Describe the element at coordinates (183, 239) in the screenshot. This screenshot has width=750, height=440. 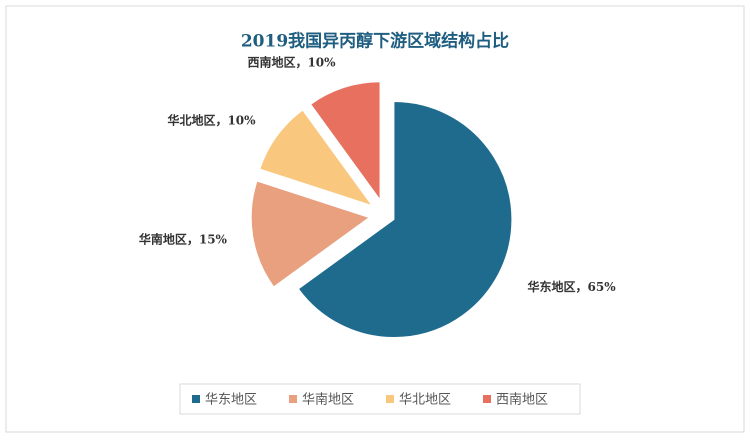
I see `data-label: 华南地区，15%` at that location.